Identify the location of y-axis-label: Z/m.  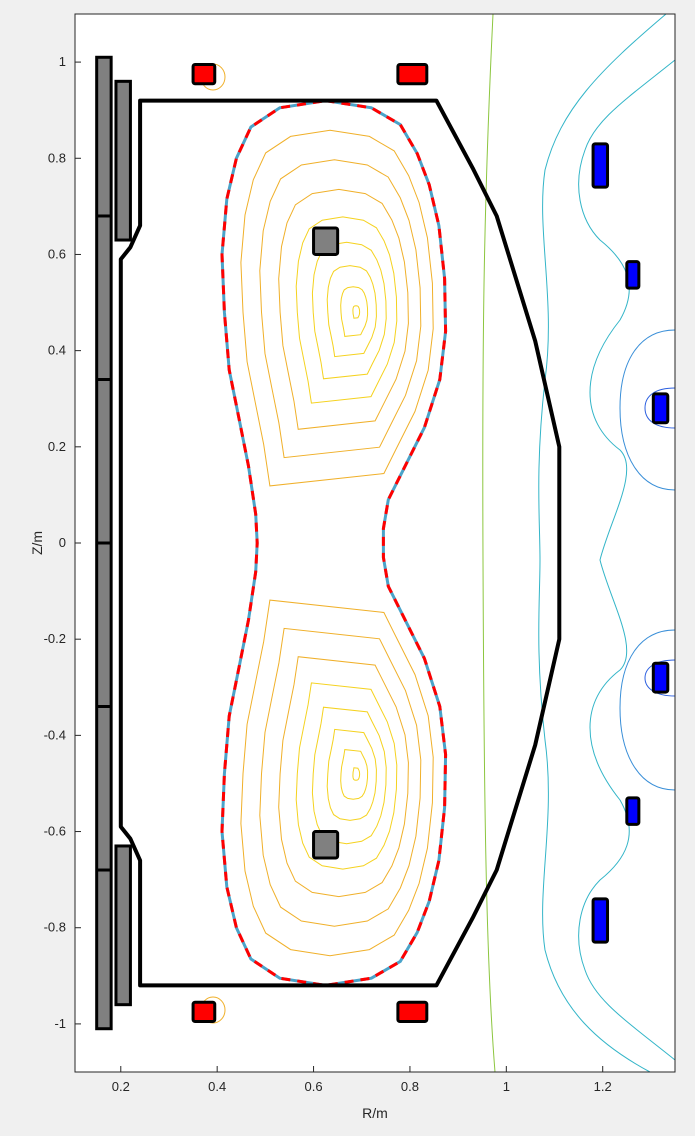
(37, 543).